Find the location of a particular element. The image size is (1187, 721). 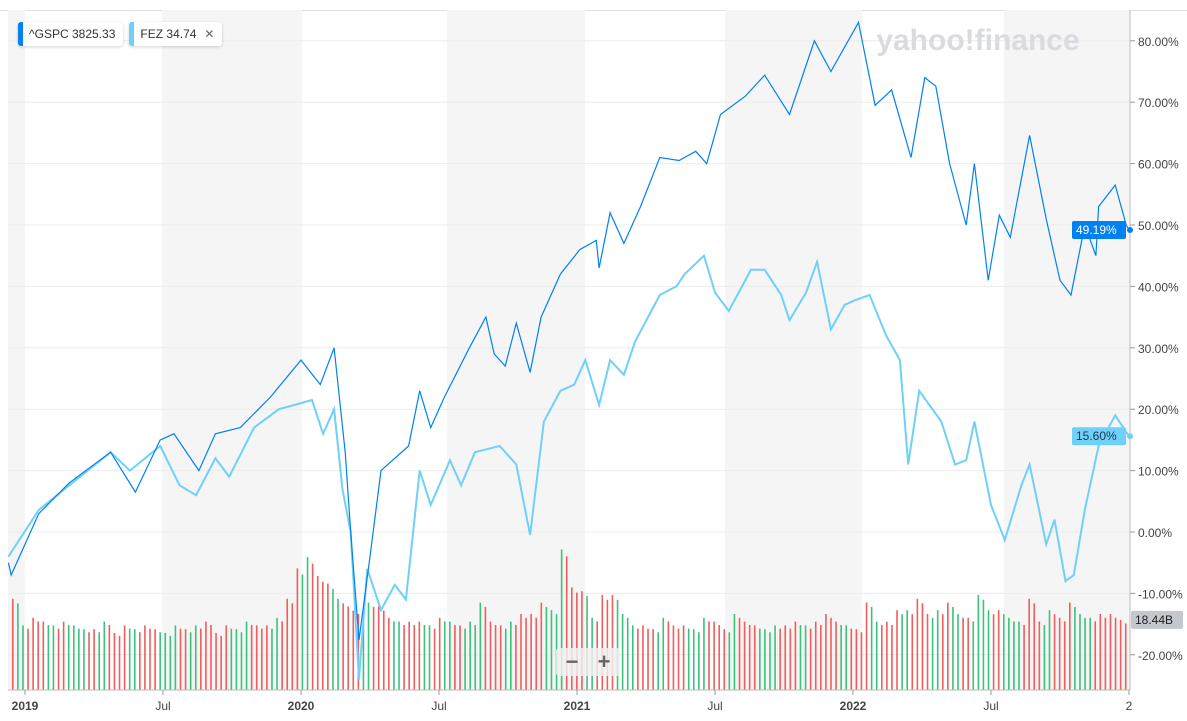

y-tick-label: 50.00% is located at coordinates (1158, 226).